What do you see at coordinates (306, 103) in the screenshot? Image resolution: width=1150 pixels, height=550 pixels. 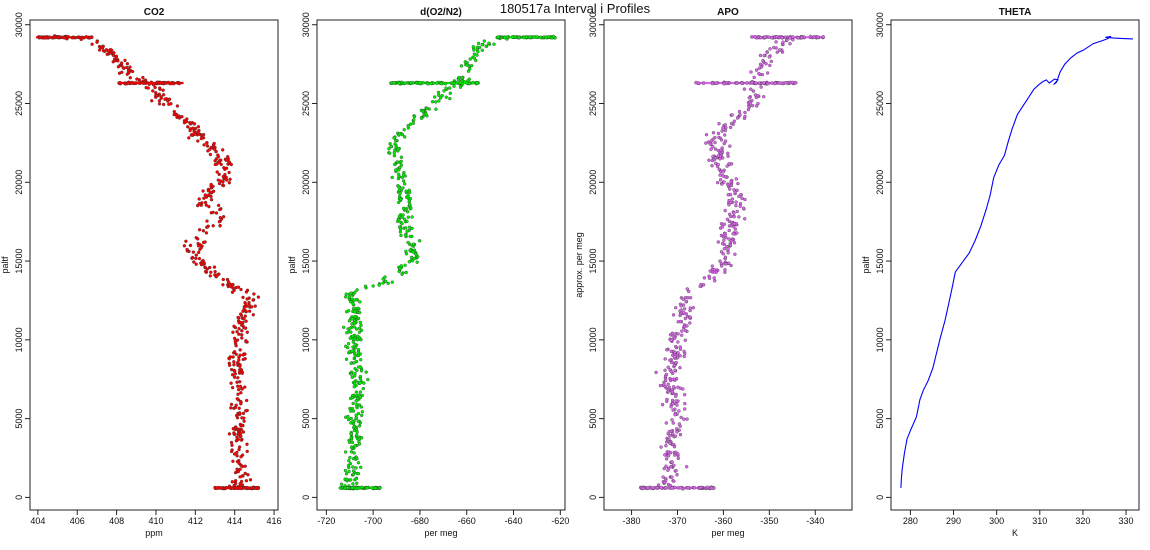 I see `o2n2-y-tick-label: 25000` at bounding box center [306, 103].